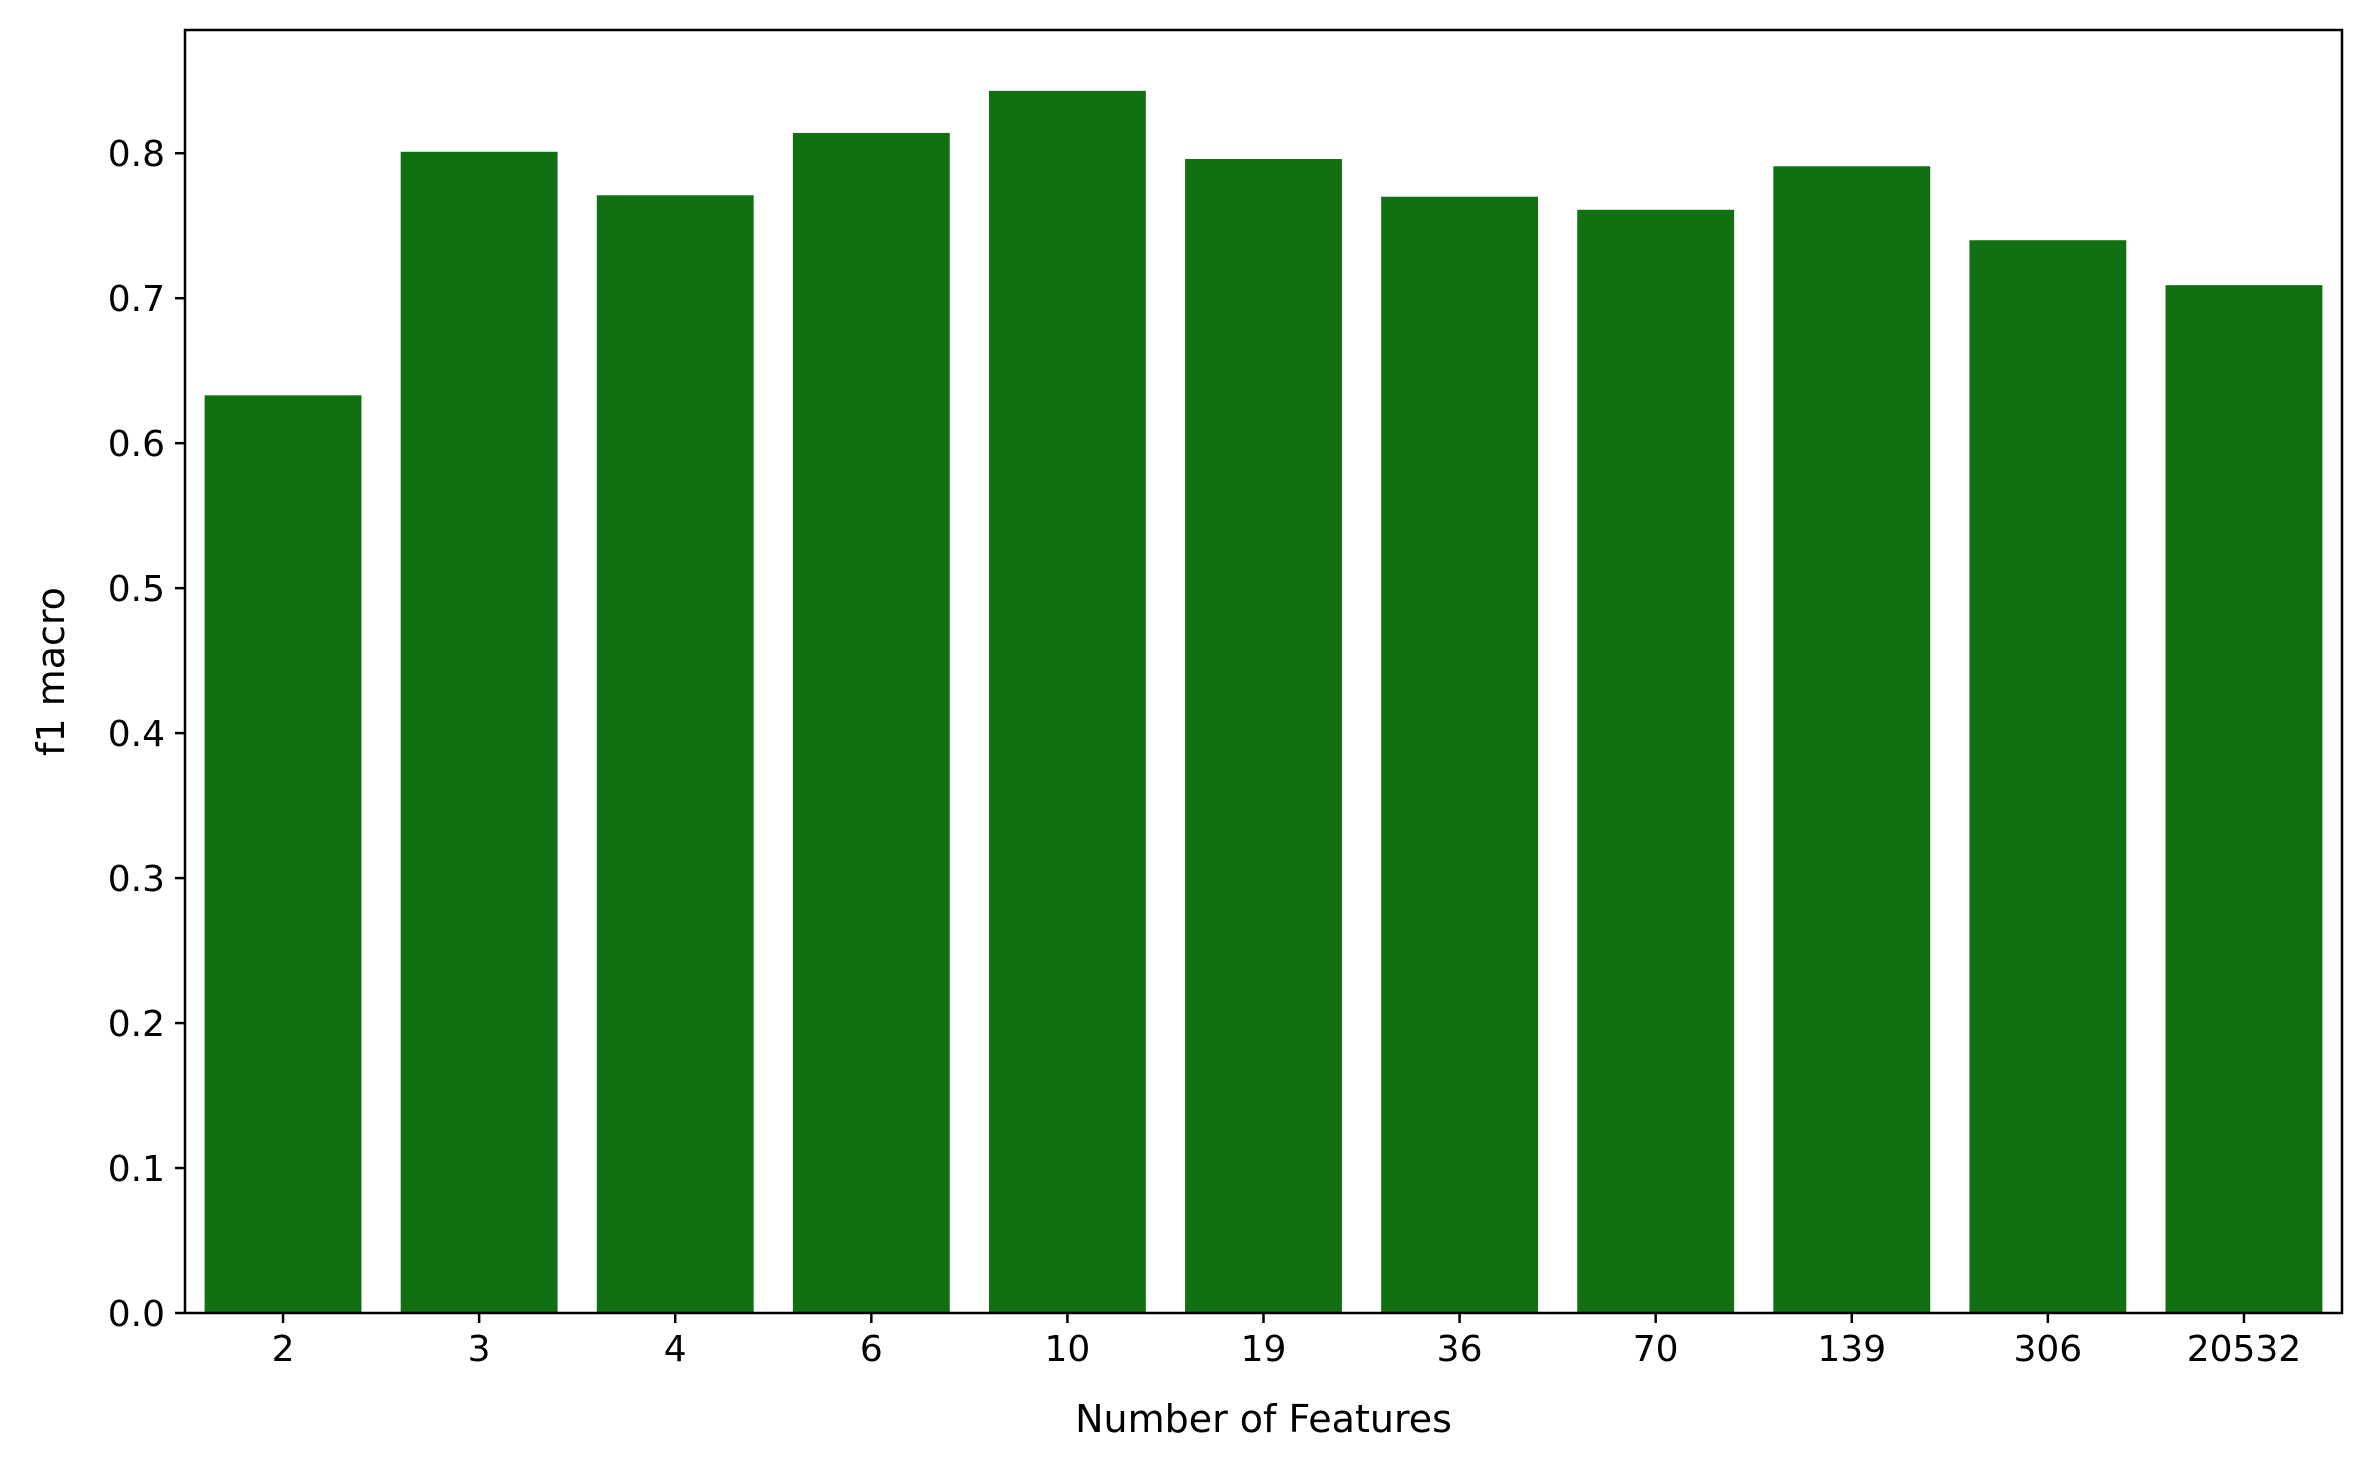  What do you see at coordinates (479, 1349) in the screenshot?
I see `x-tick-label: 3` at bounding box center [479, 1349].